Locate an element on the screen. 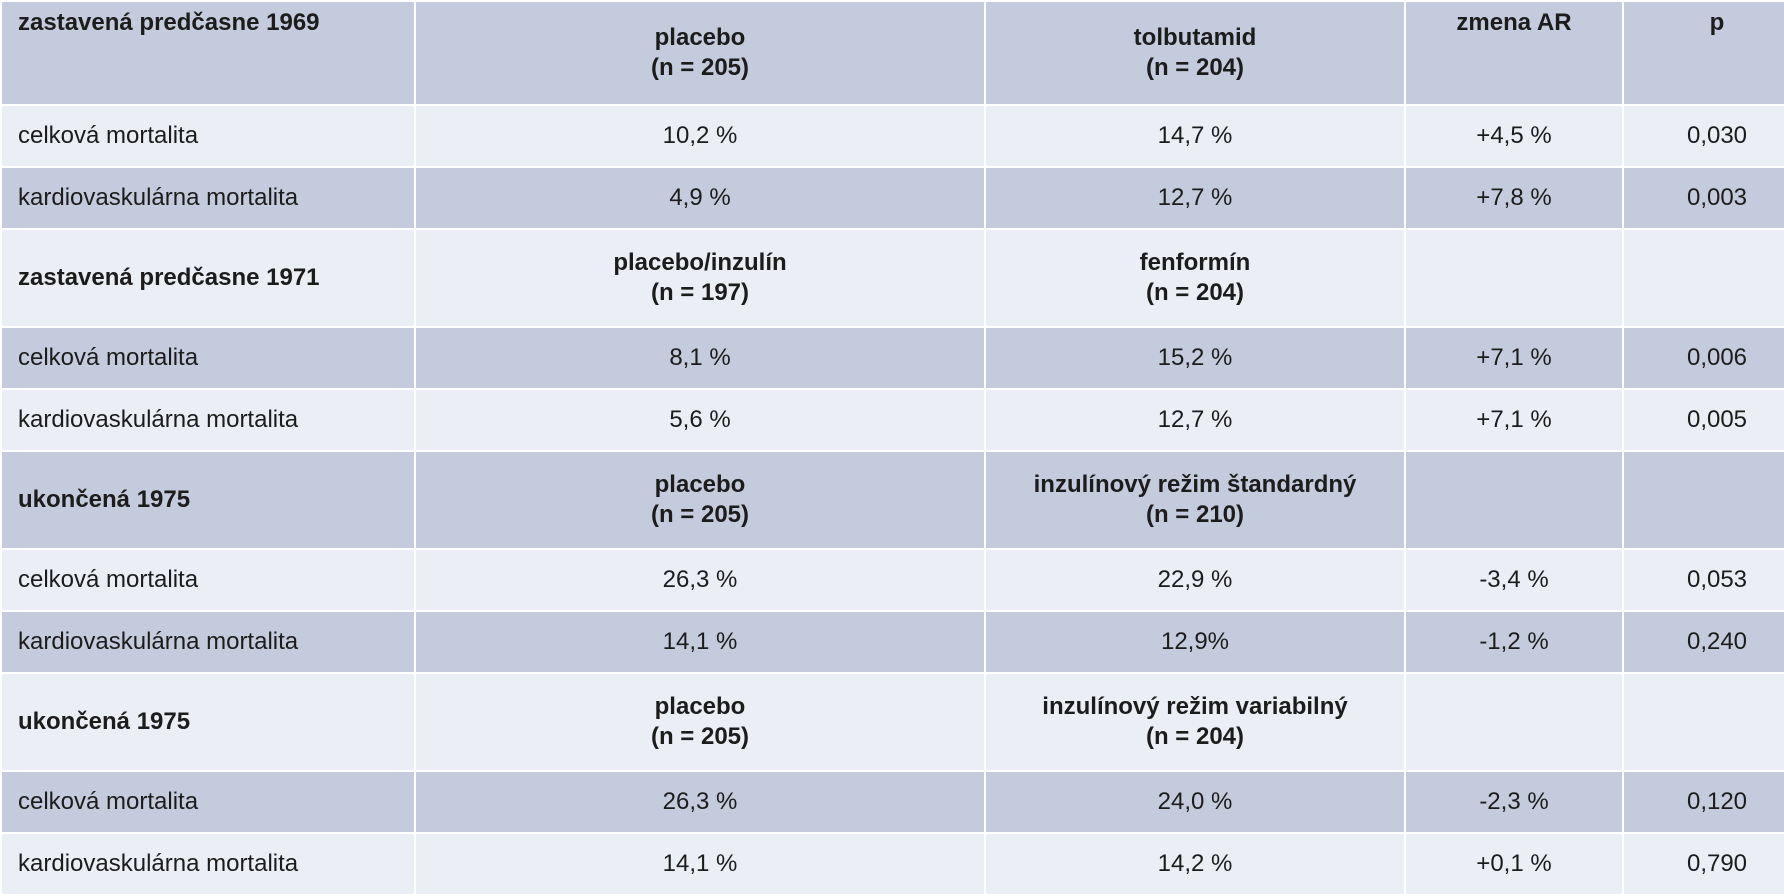 The width and height of the screenshot is (1784, 896). group-b-name: tolbutamid is located at coordinates (1195, 37).